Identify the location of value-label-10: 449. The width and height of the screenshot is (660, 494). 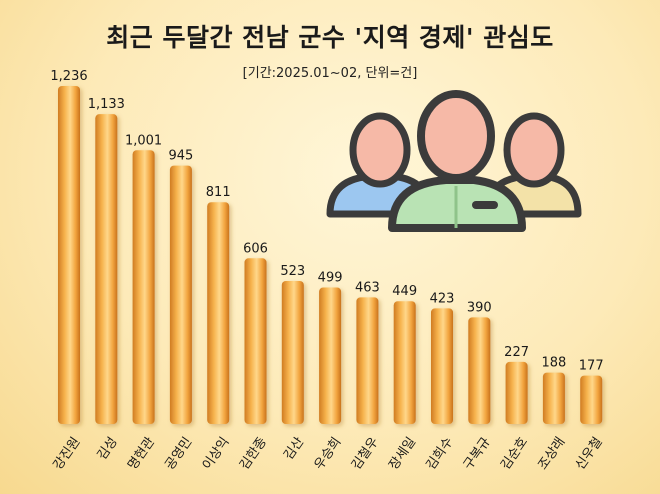
(404, 291).